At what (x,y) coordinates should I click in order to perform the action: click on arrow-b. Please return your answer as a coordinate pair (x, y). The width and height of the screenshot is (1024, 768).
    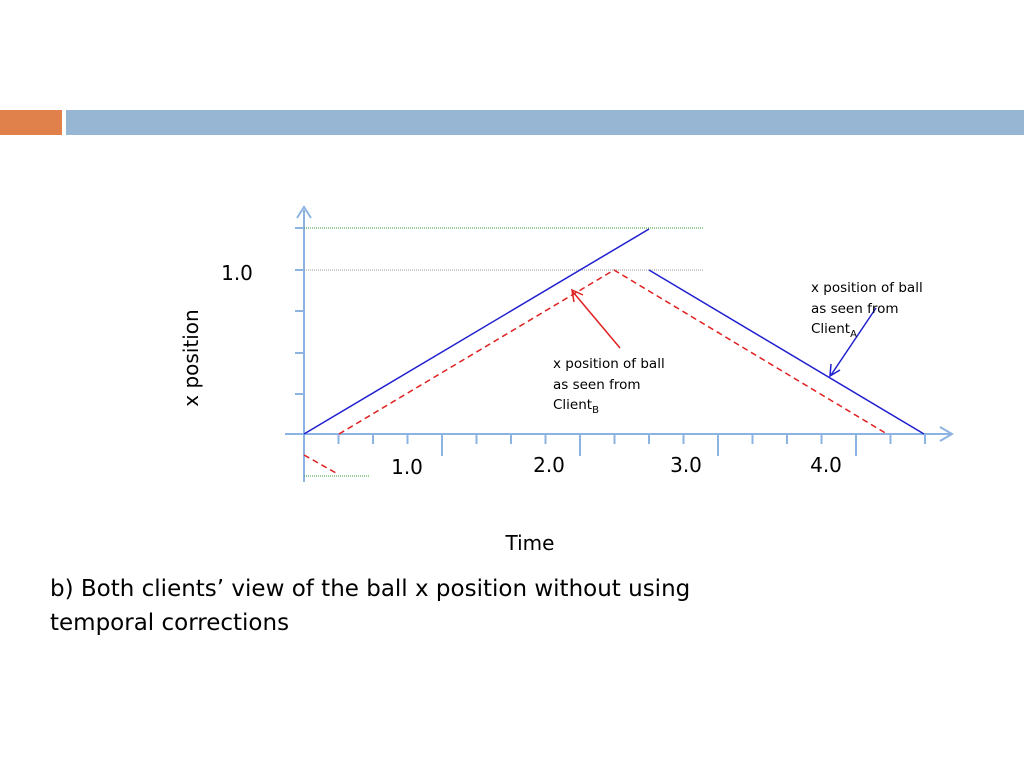
    Looking at the image, I should click on (596, 320).